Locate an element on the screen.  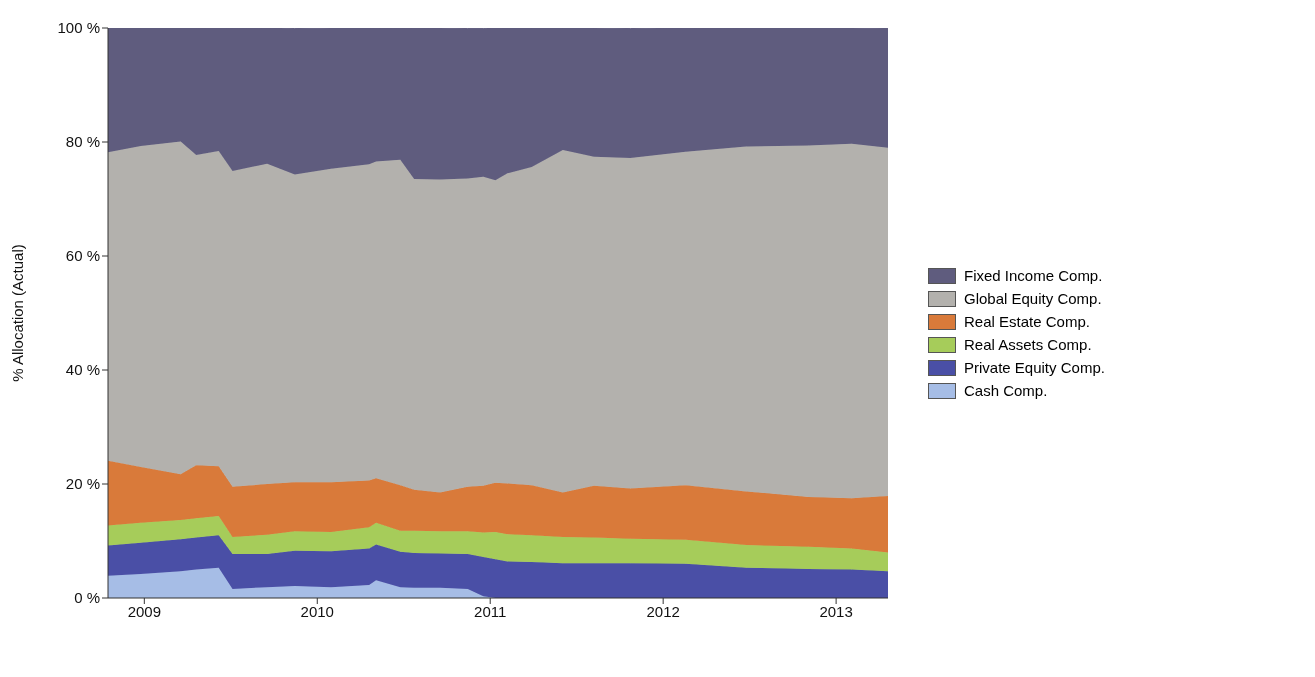
x-tick-label: 2009 is located at coordinates (144, 611).